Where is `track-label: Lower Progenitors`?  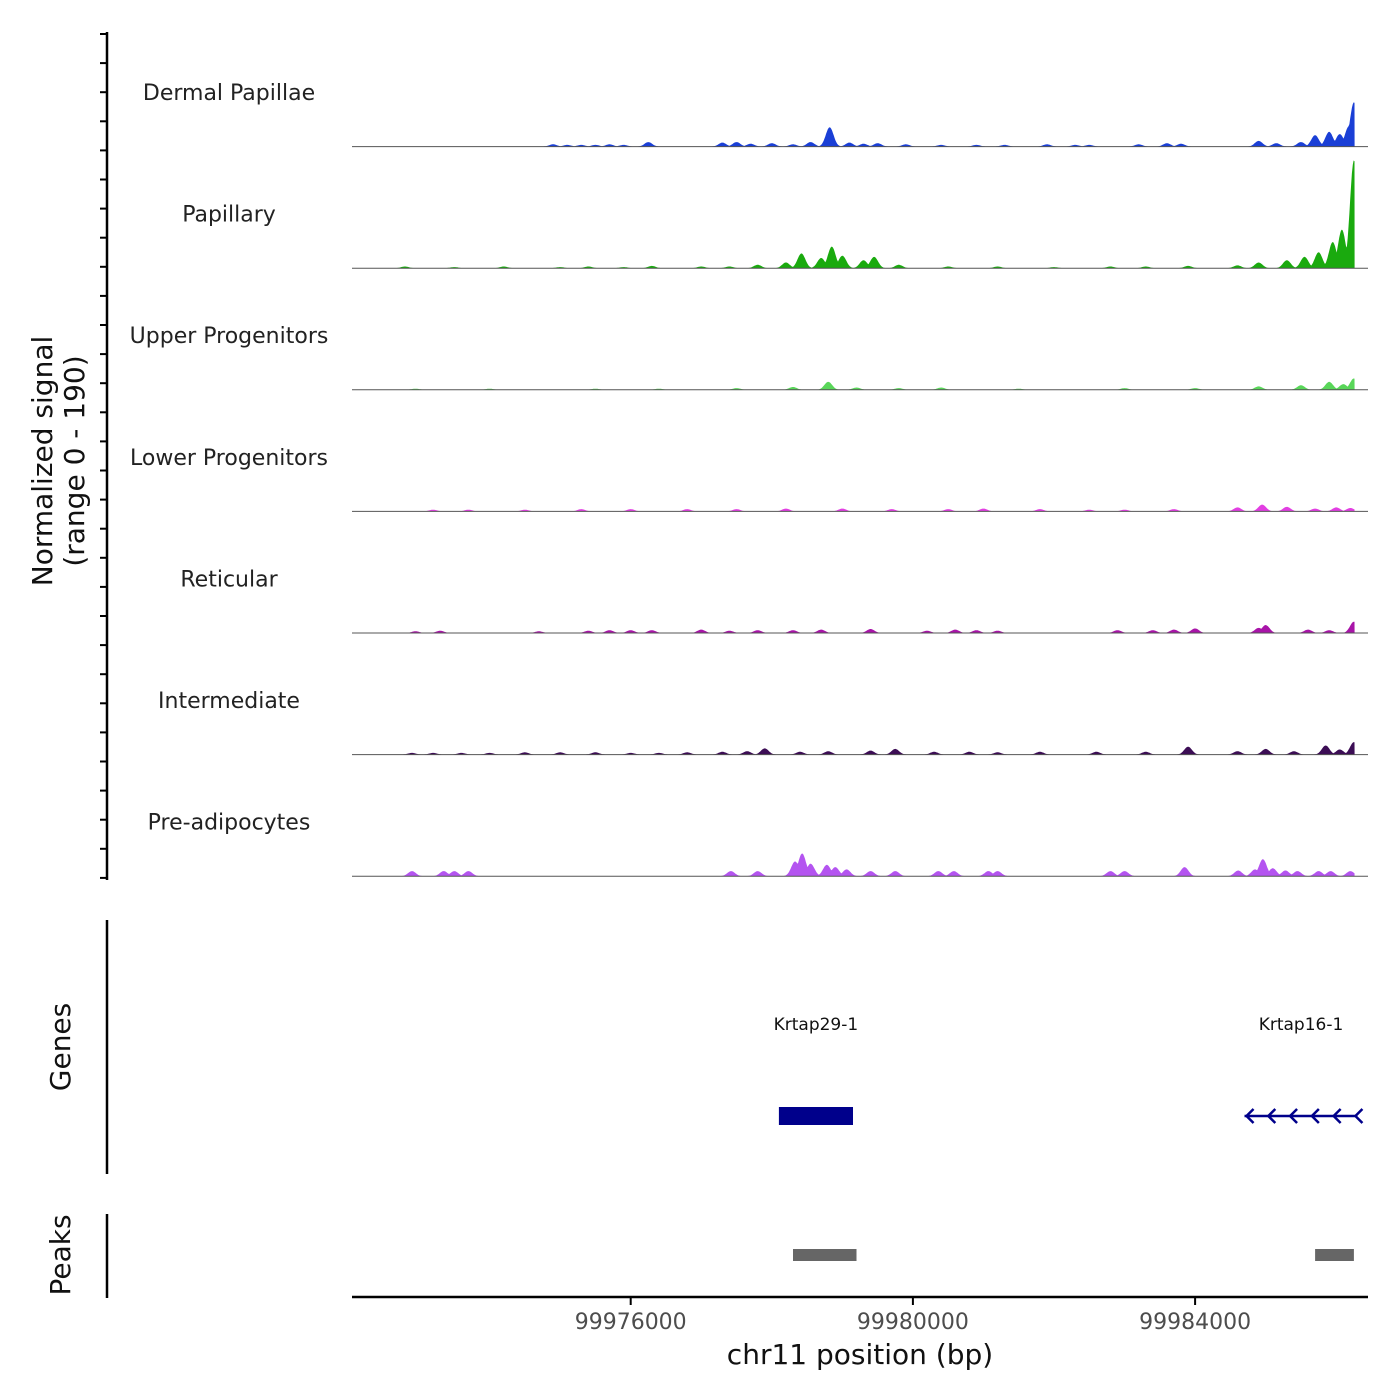 track-label: Lower Progenitors is located at coordinates (229, 458).